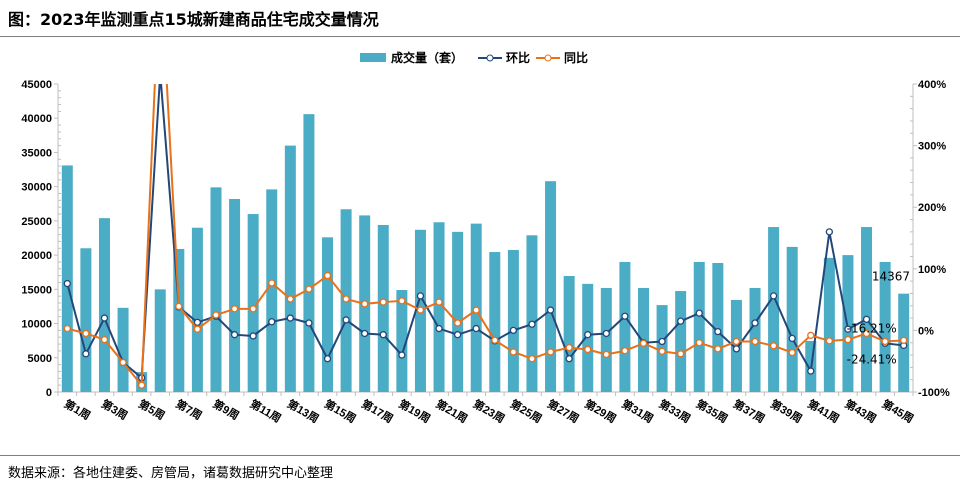  Describe the element at coordinates (749, 410) in the screenshot. I see `x-tick-label: 第37周` at that location.